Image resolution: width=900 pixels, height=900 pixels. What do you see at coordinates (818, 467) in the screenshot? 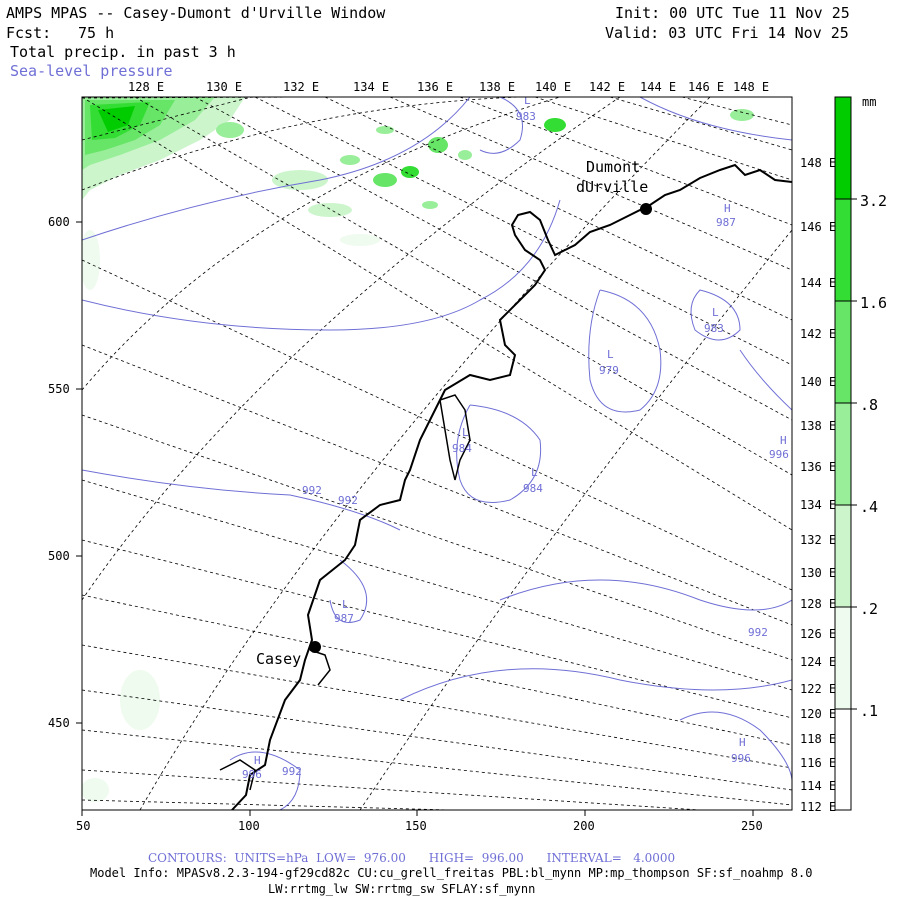
I see `right-label: 136 E` at bounding box center [818, 467].